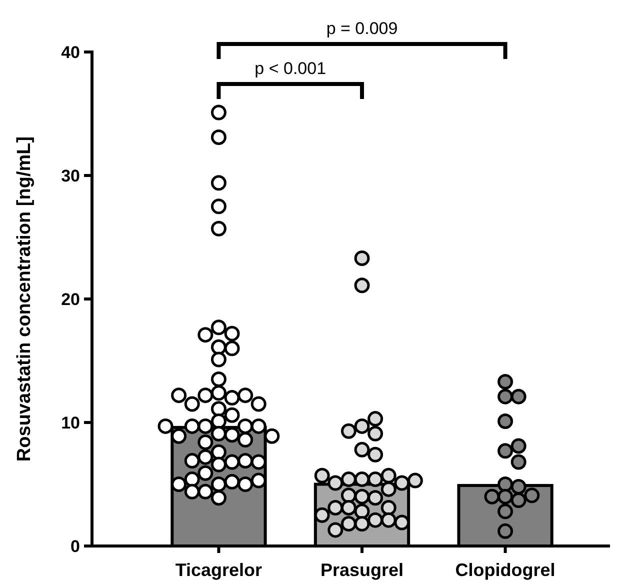  I want to click on y-tick-label: 30, so click(70, 176).